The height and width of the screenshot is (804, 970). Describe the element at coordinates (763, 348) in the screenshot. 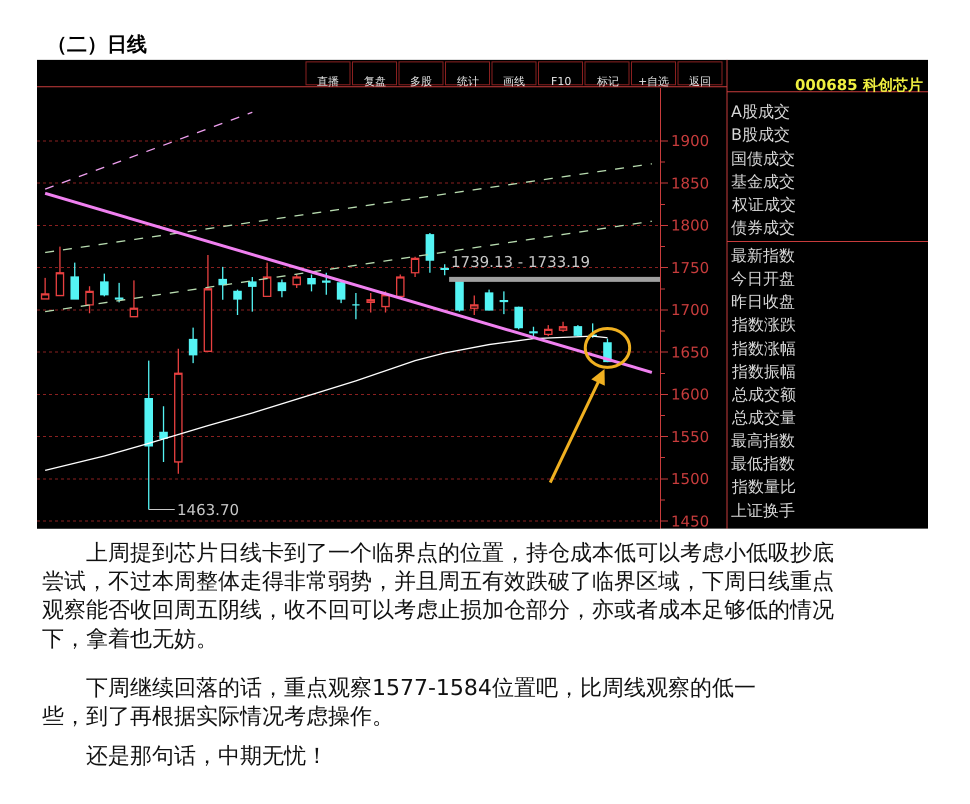

I see `text: 指数涨幅` at that location.